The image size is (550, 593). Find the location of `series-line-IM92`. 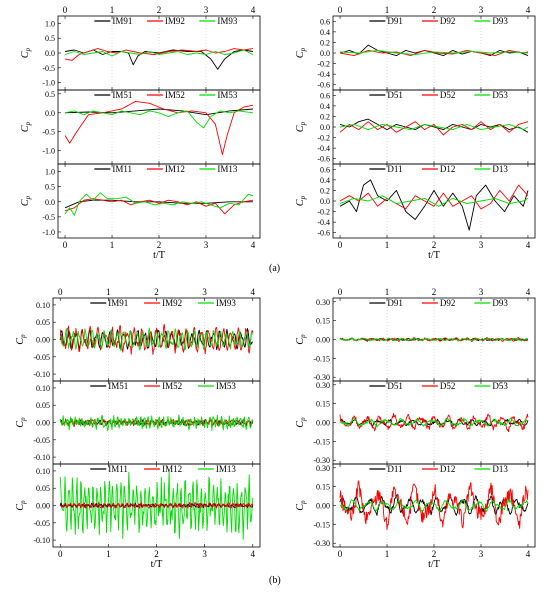

series-line-IM92 is located at coordinates (156, 339).